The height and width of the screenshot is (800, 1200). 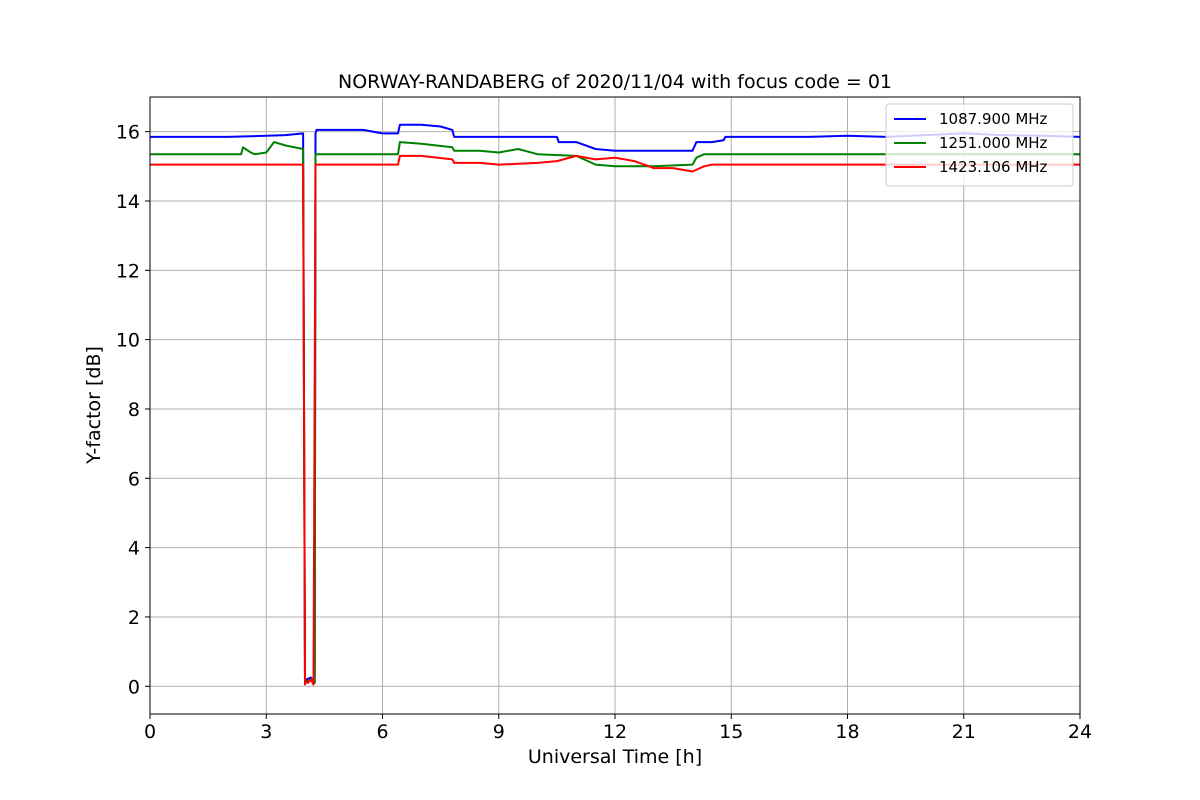 What do you see at coordinates (128, 133) in the screenshot?
I see `y-tick-label: 16` at bounding box center [128, 133].